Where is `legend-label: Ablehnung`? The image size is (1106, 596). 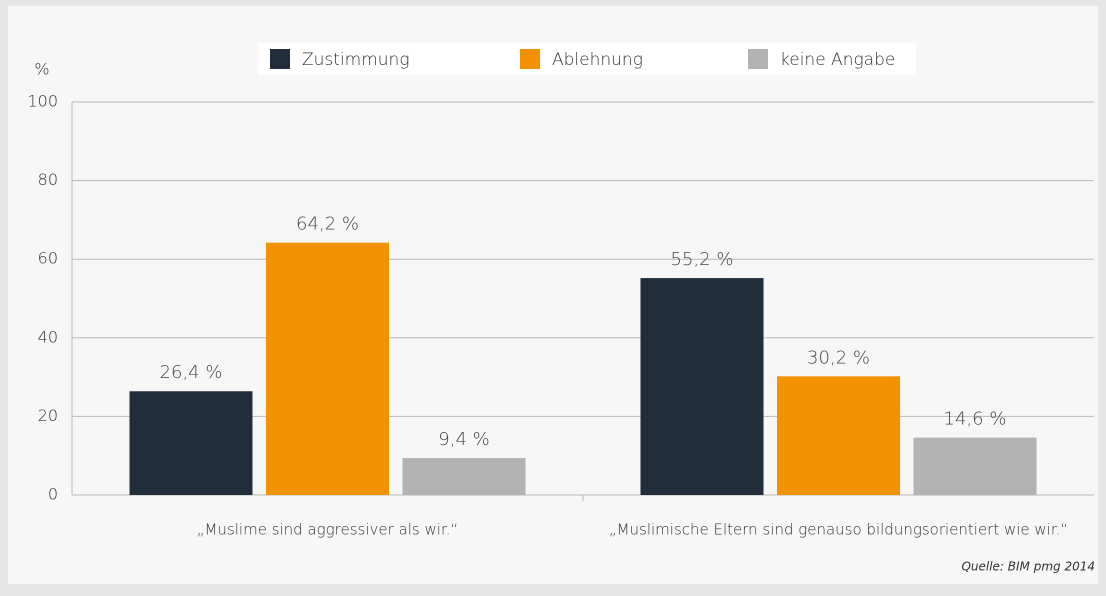
legend-label: Ablehnung is located at coordinates (597, 60).